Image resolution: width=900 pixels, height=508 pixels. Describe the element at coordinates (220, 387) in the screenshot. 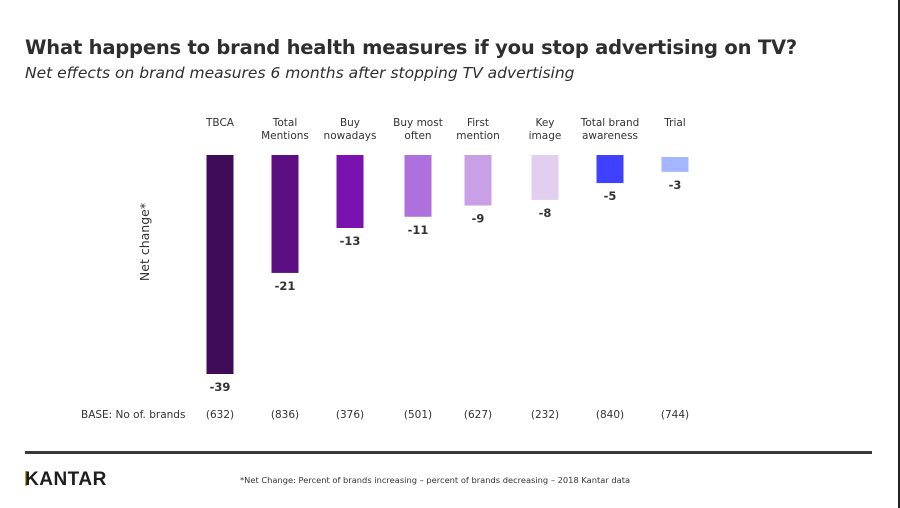

I see `value-label: -39` at that location.